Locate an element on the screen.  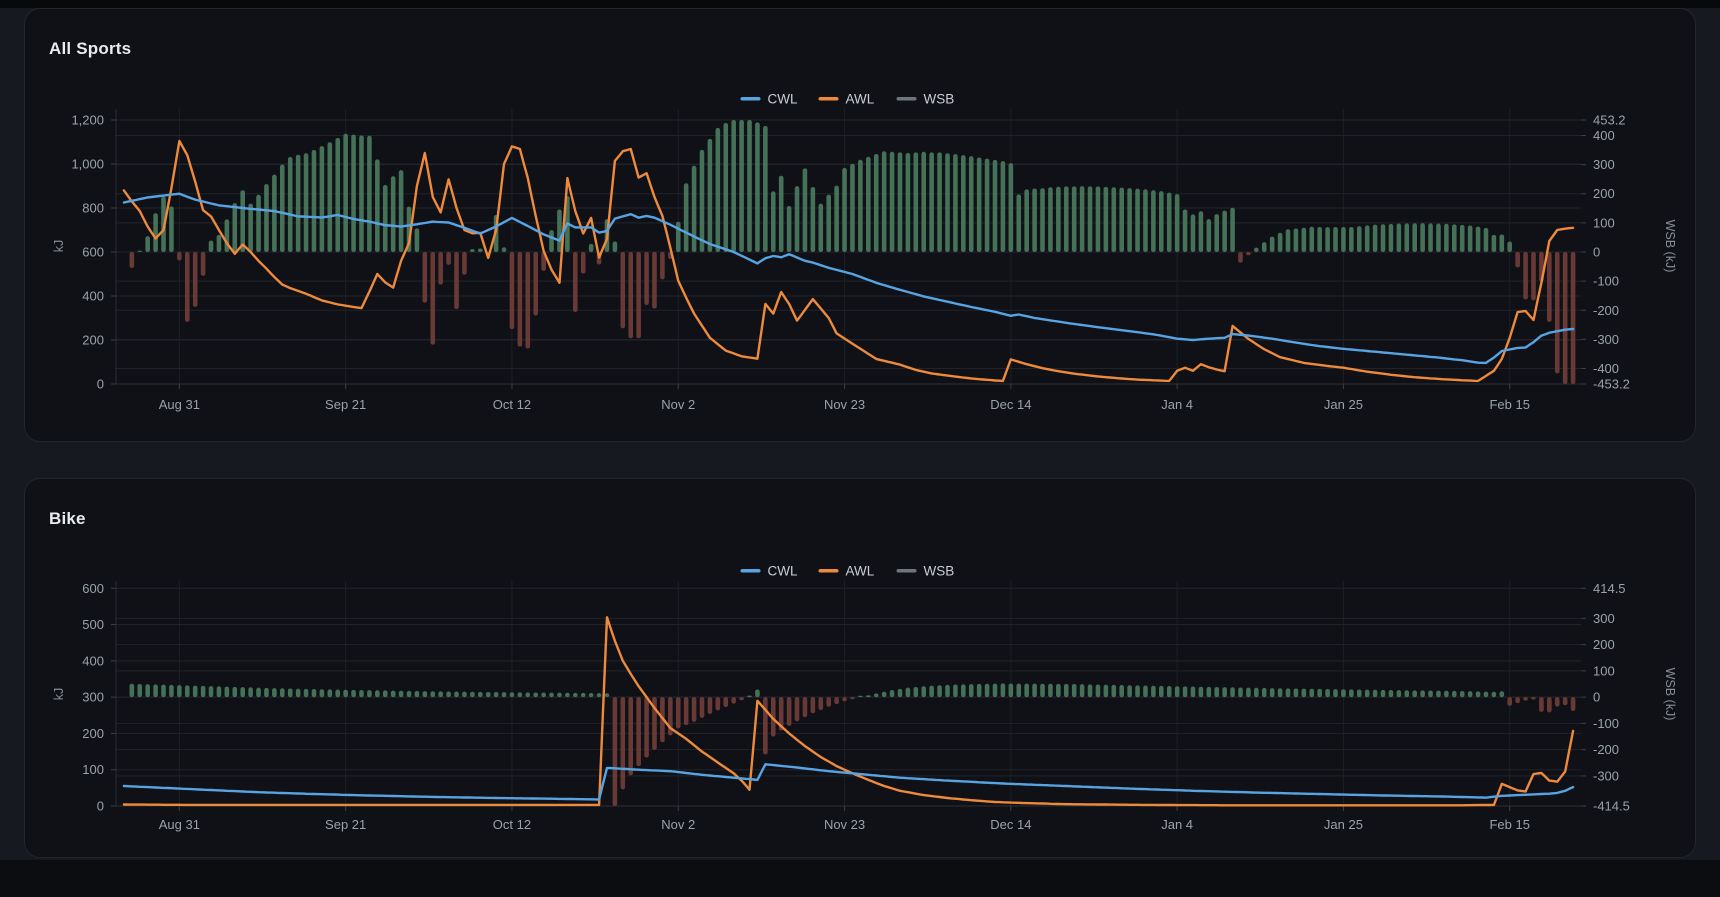
panel-title-all-sports: All Sports is located at coordinates (90, 48).